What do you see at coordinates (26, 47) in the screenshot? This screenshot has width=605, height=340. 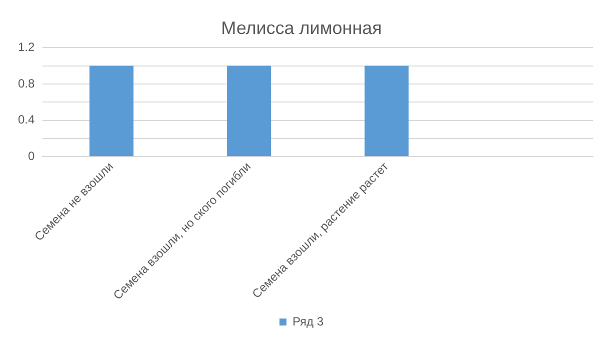 I see `y-tick-label: 1.2` at bounding box center [26, 47].